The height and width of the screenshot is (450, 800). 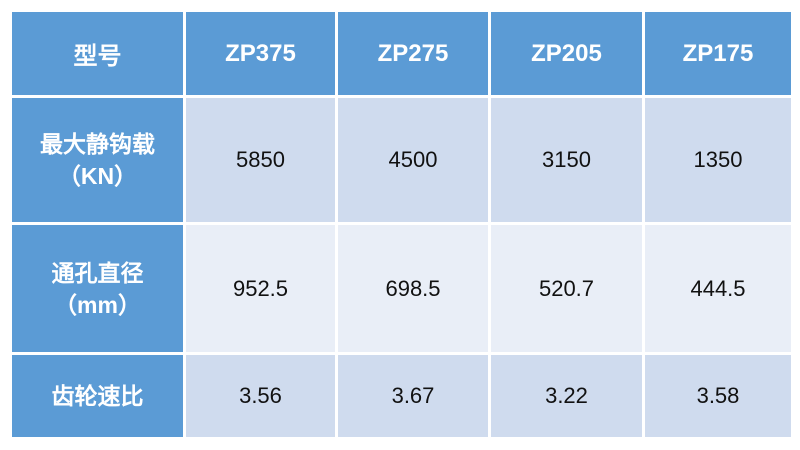 What do you see at coordinates (413, 396) in the screenshot?
I see `value-cell: 3.67` at bounding box center [413, 396].